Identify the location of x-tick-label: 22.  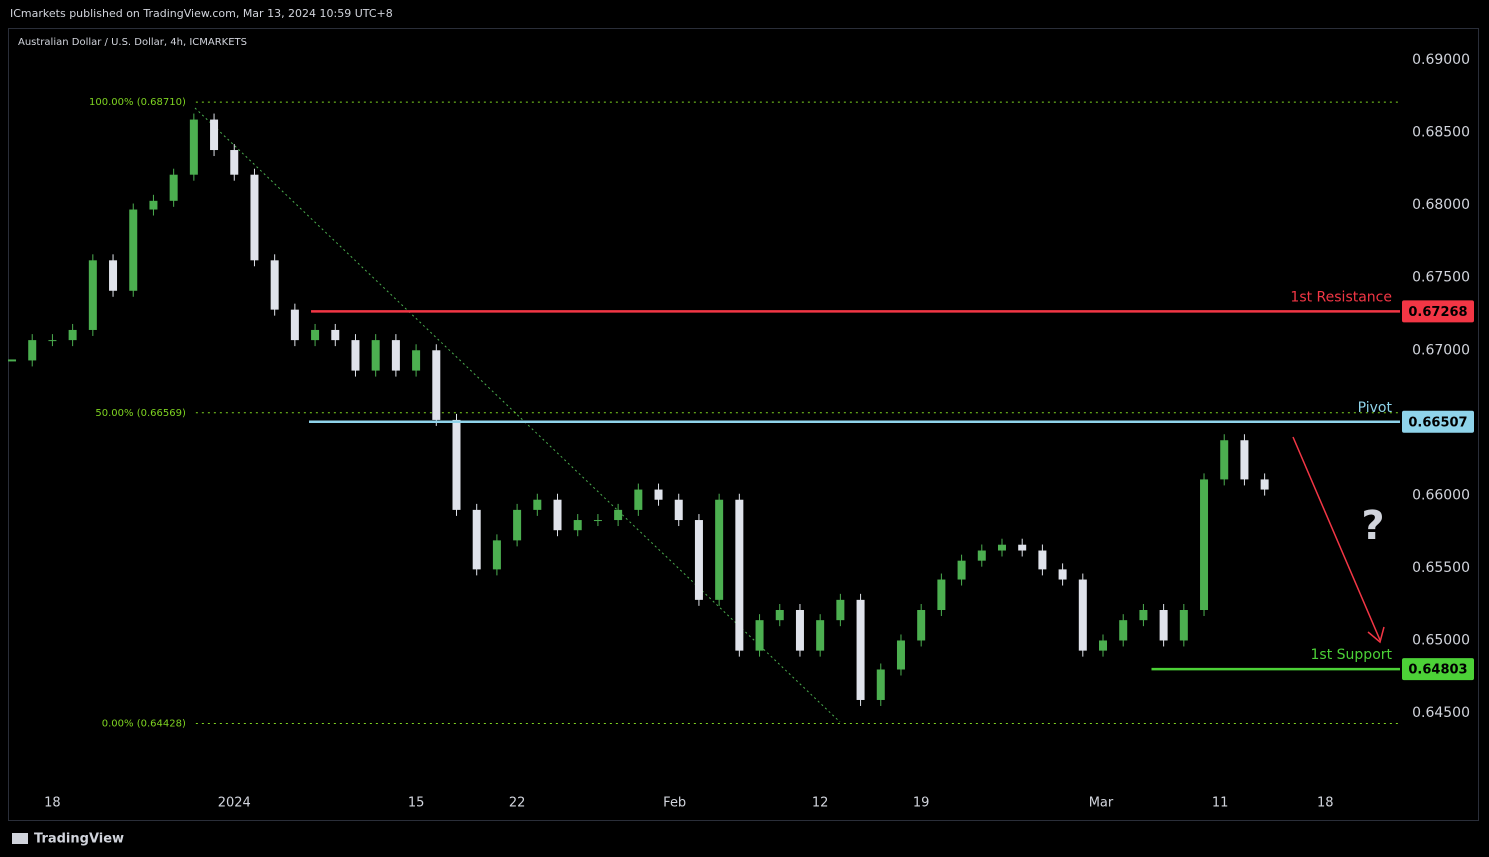
(517, 803).